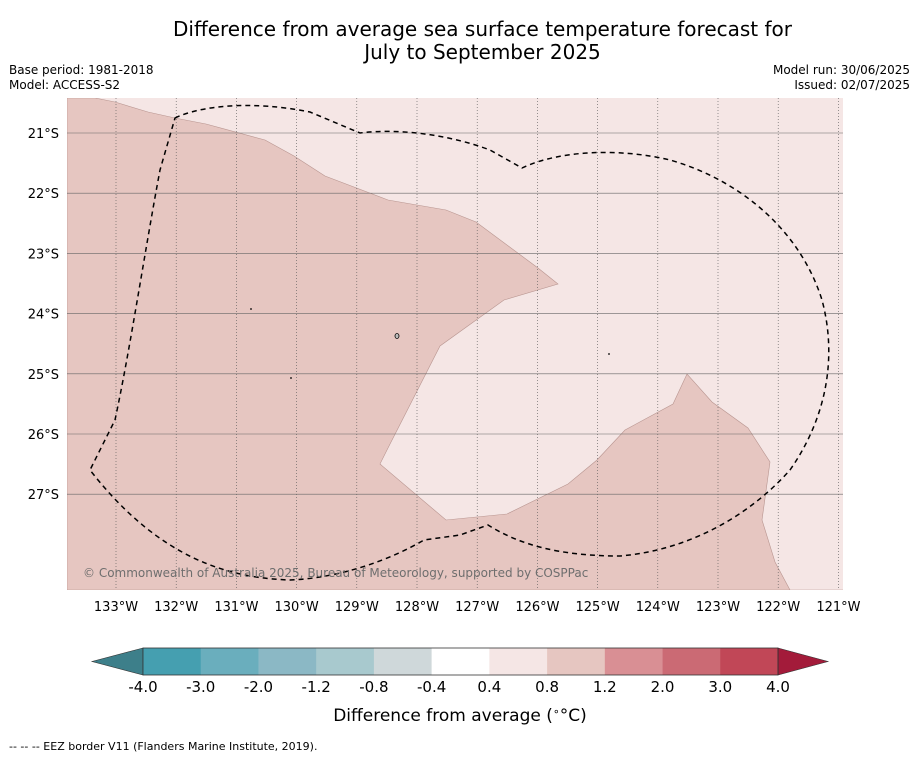 The image size is (919, 758). I want to click on longitude-label: 122°W, so click(778, 607).